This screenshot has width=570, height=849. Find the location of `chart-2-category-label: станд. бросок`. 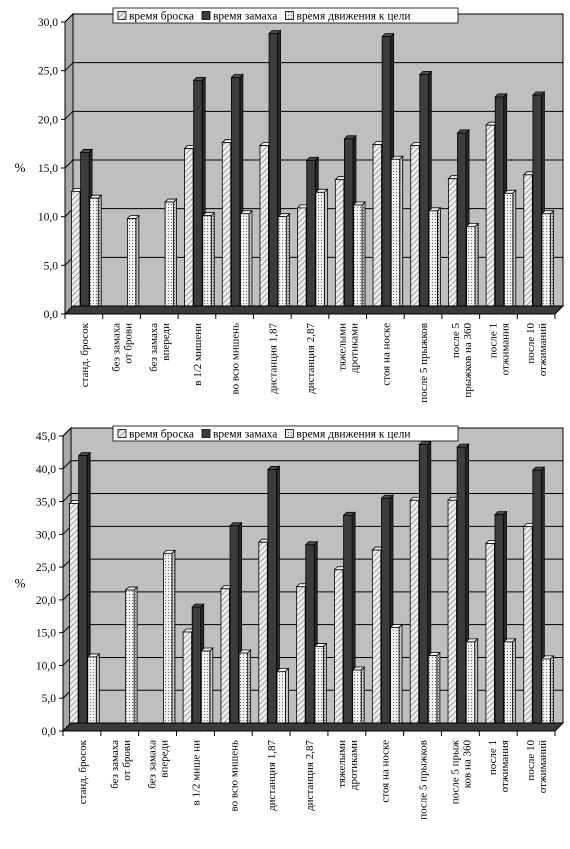

chart-2-category-label: станд. бросок is located at coordinates (83, 771).